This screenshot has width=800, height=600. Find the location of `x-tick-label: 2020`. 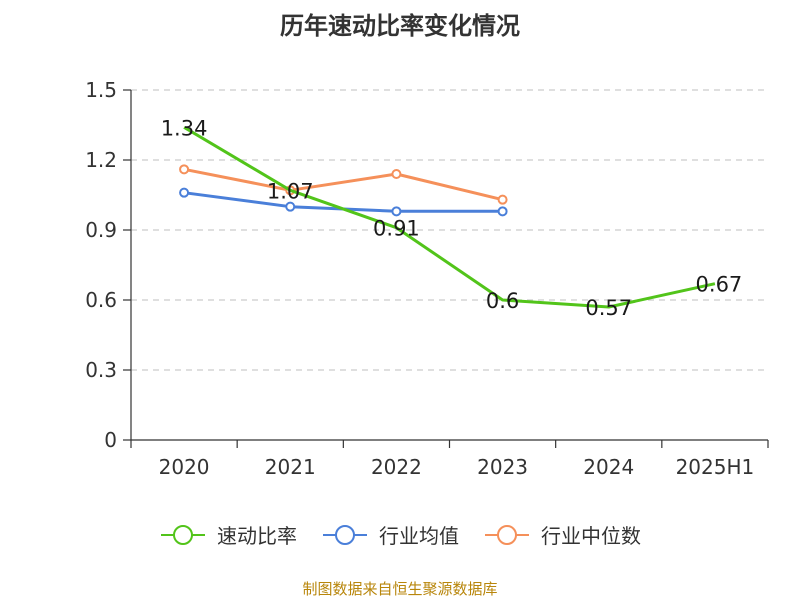

x-tick-label: 2020 is located at coordinates (184, 467).